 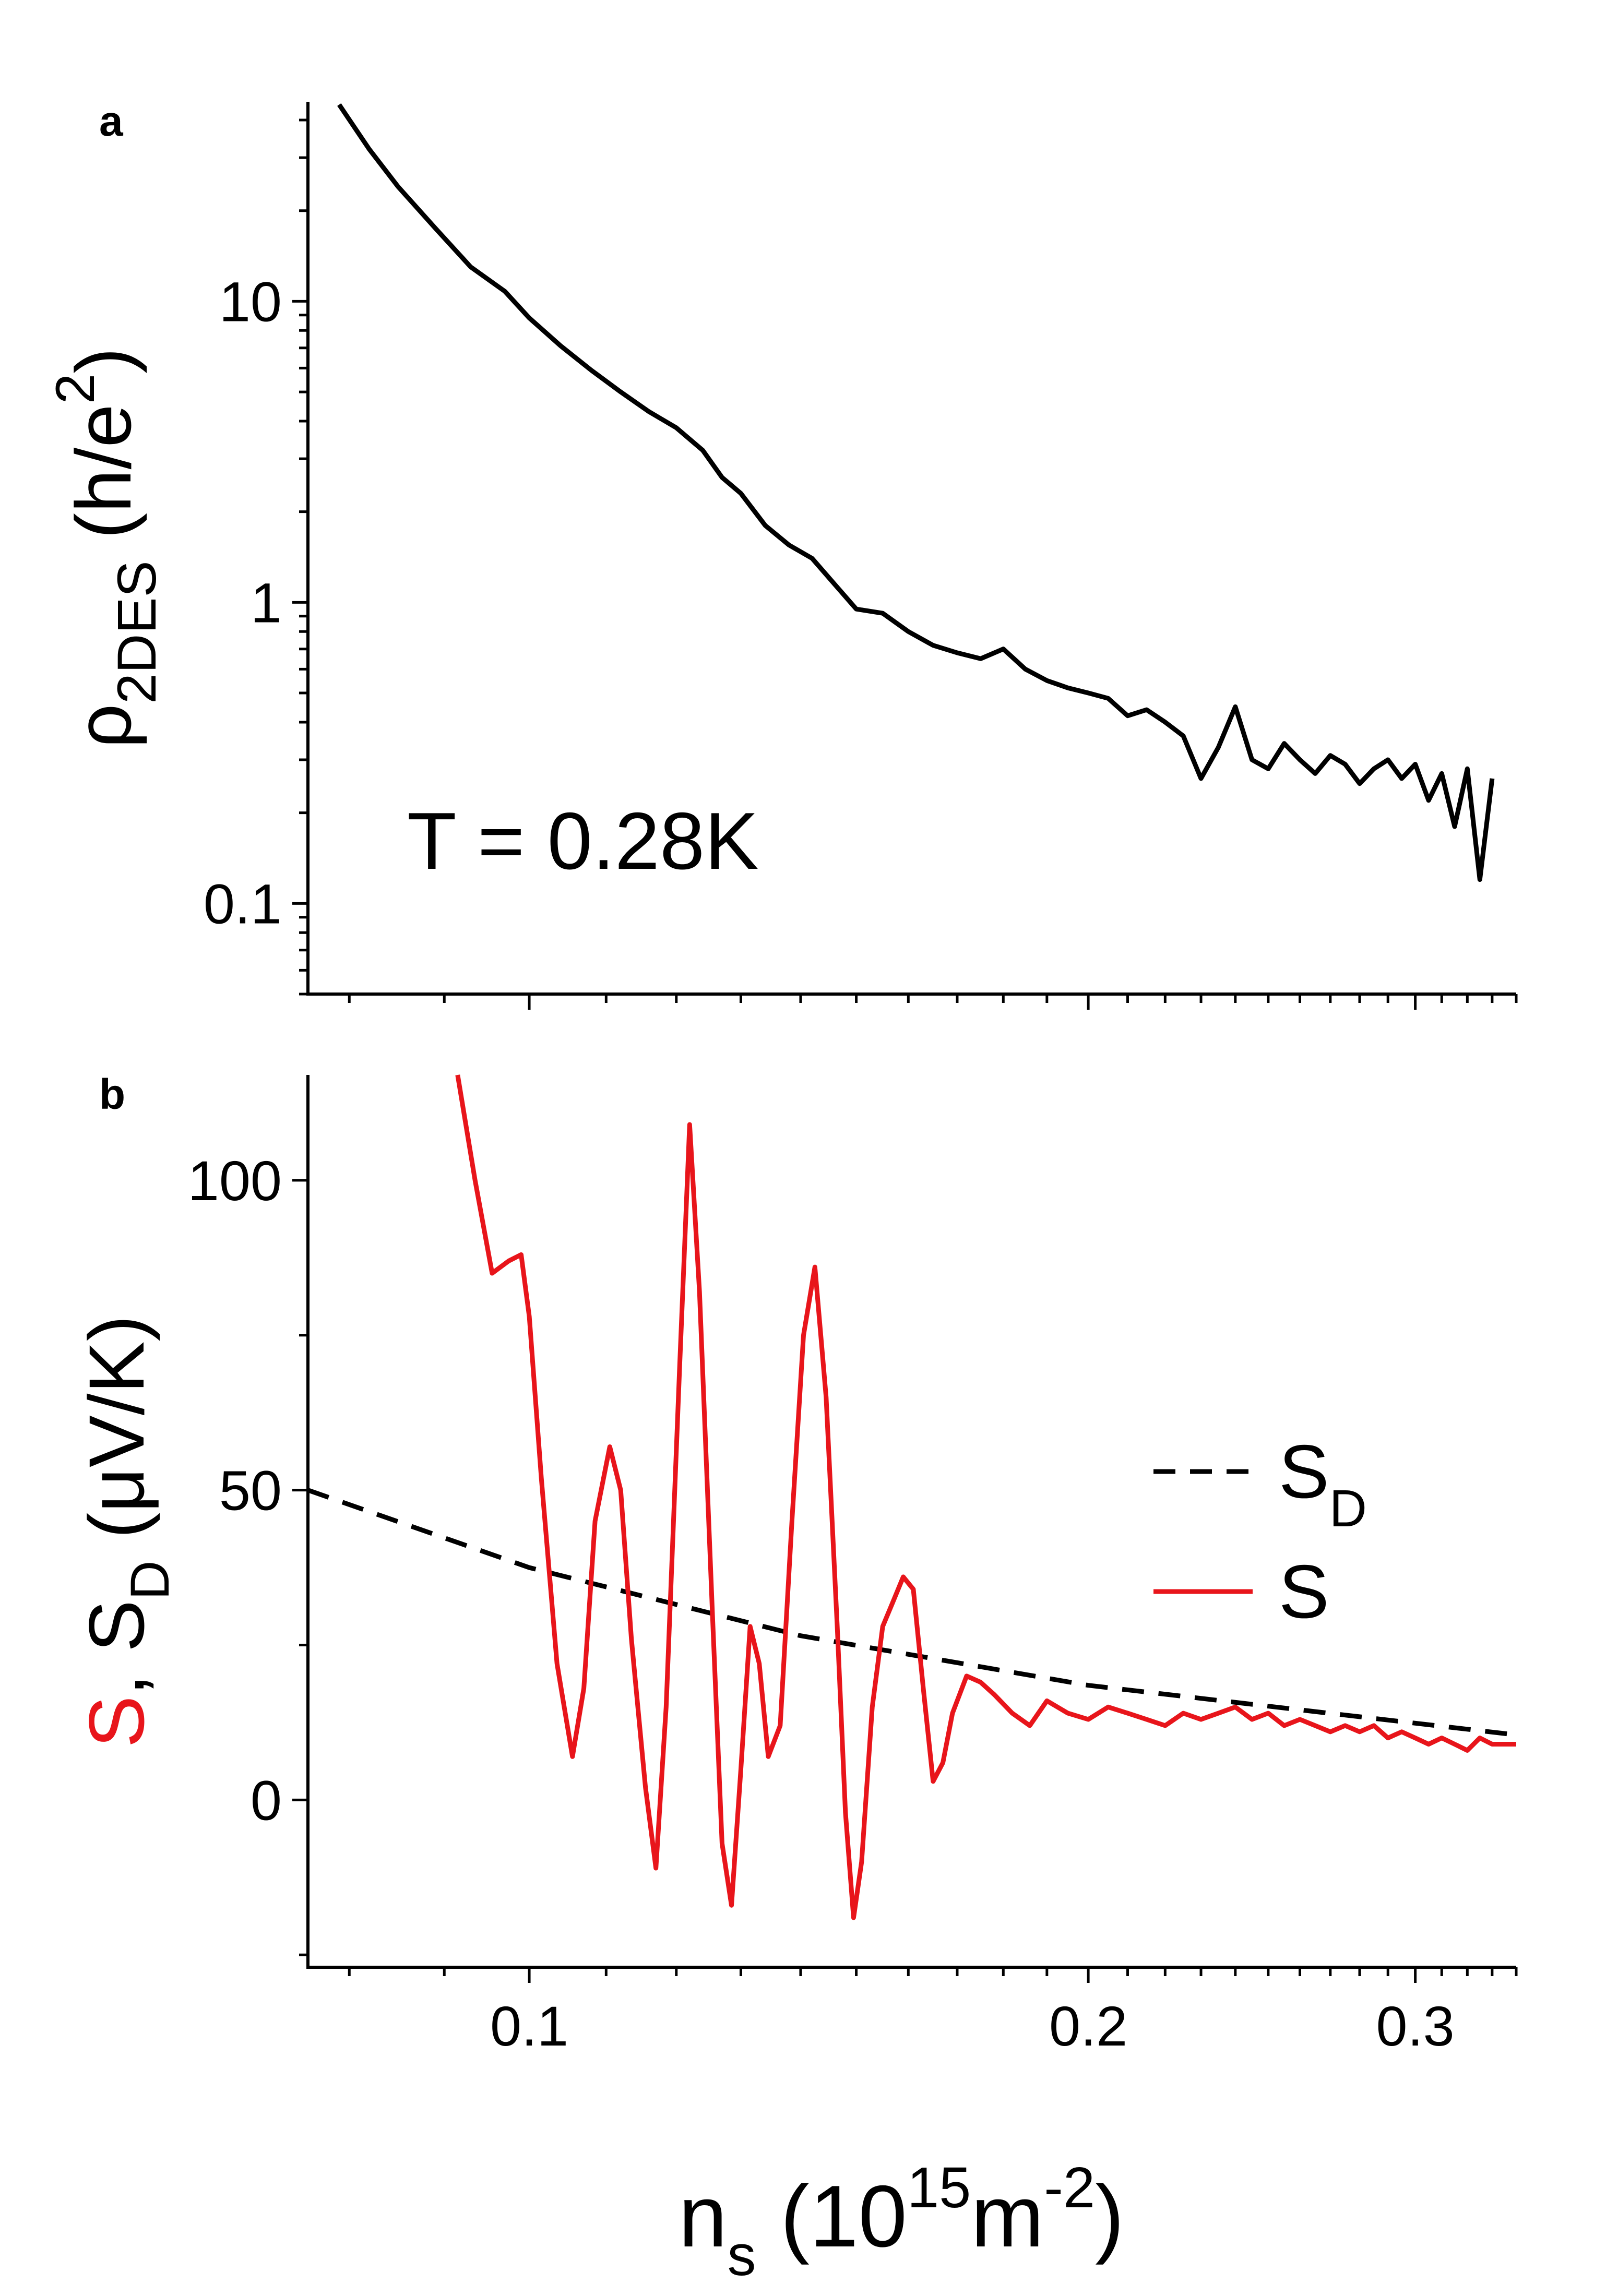 What do you see at coordinates (117, 1438) in the screenshot?
I see `y-label-unit: (μV/K)` at bounding box center [117, 1438].